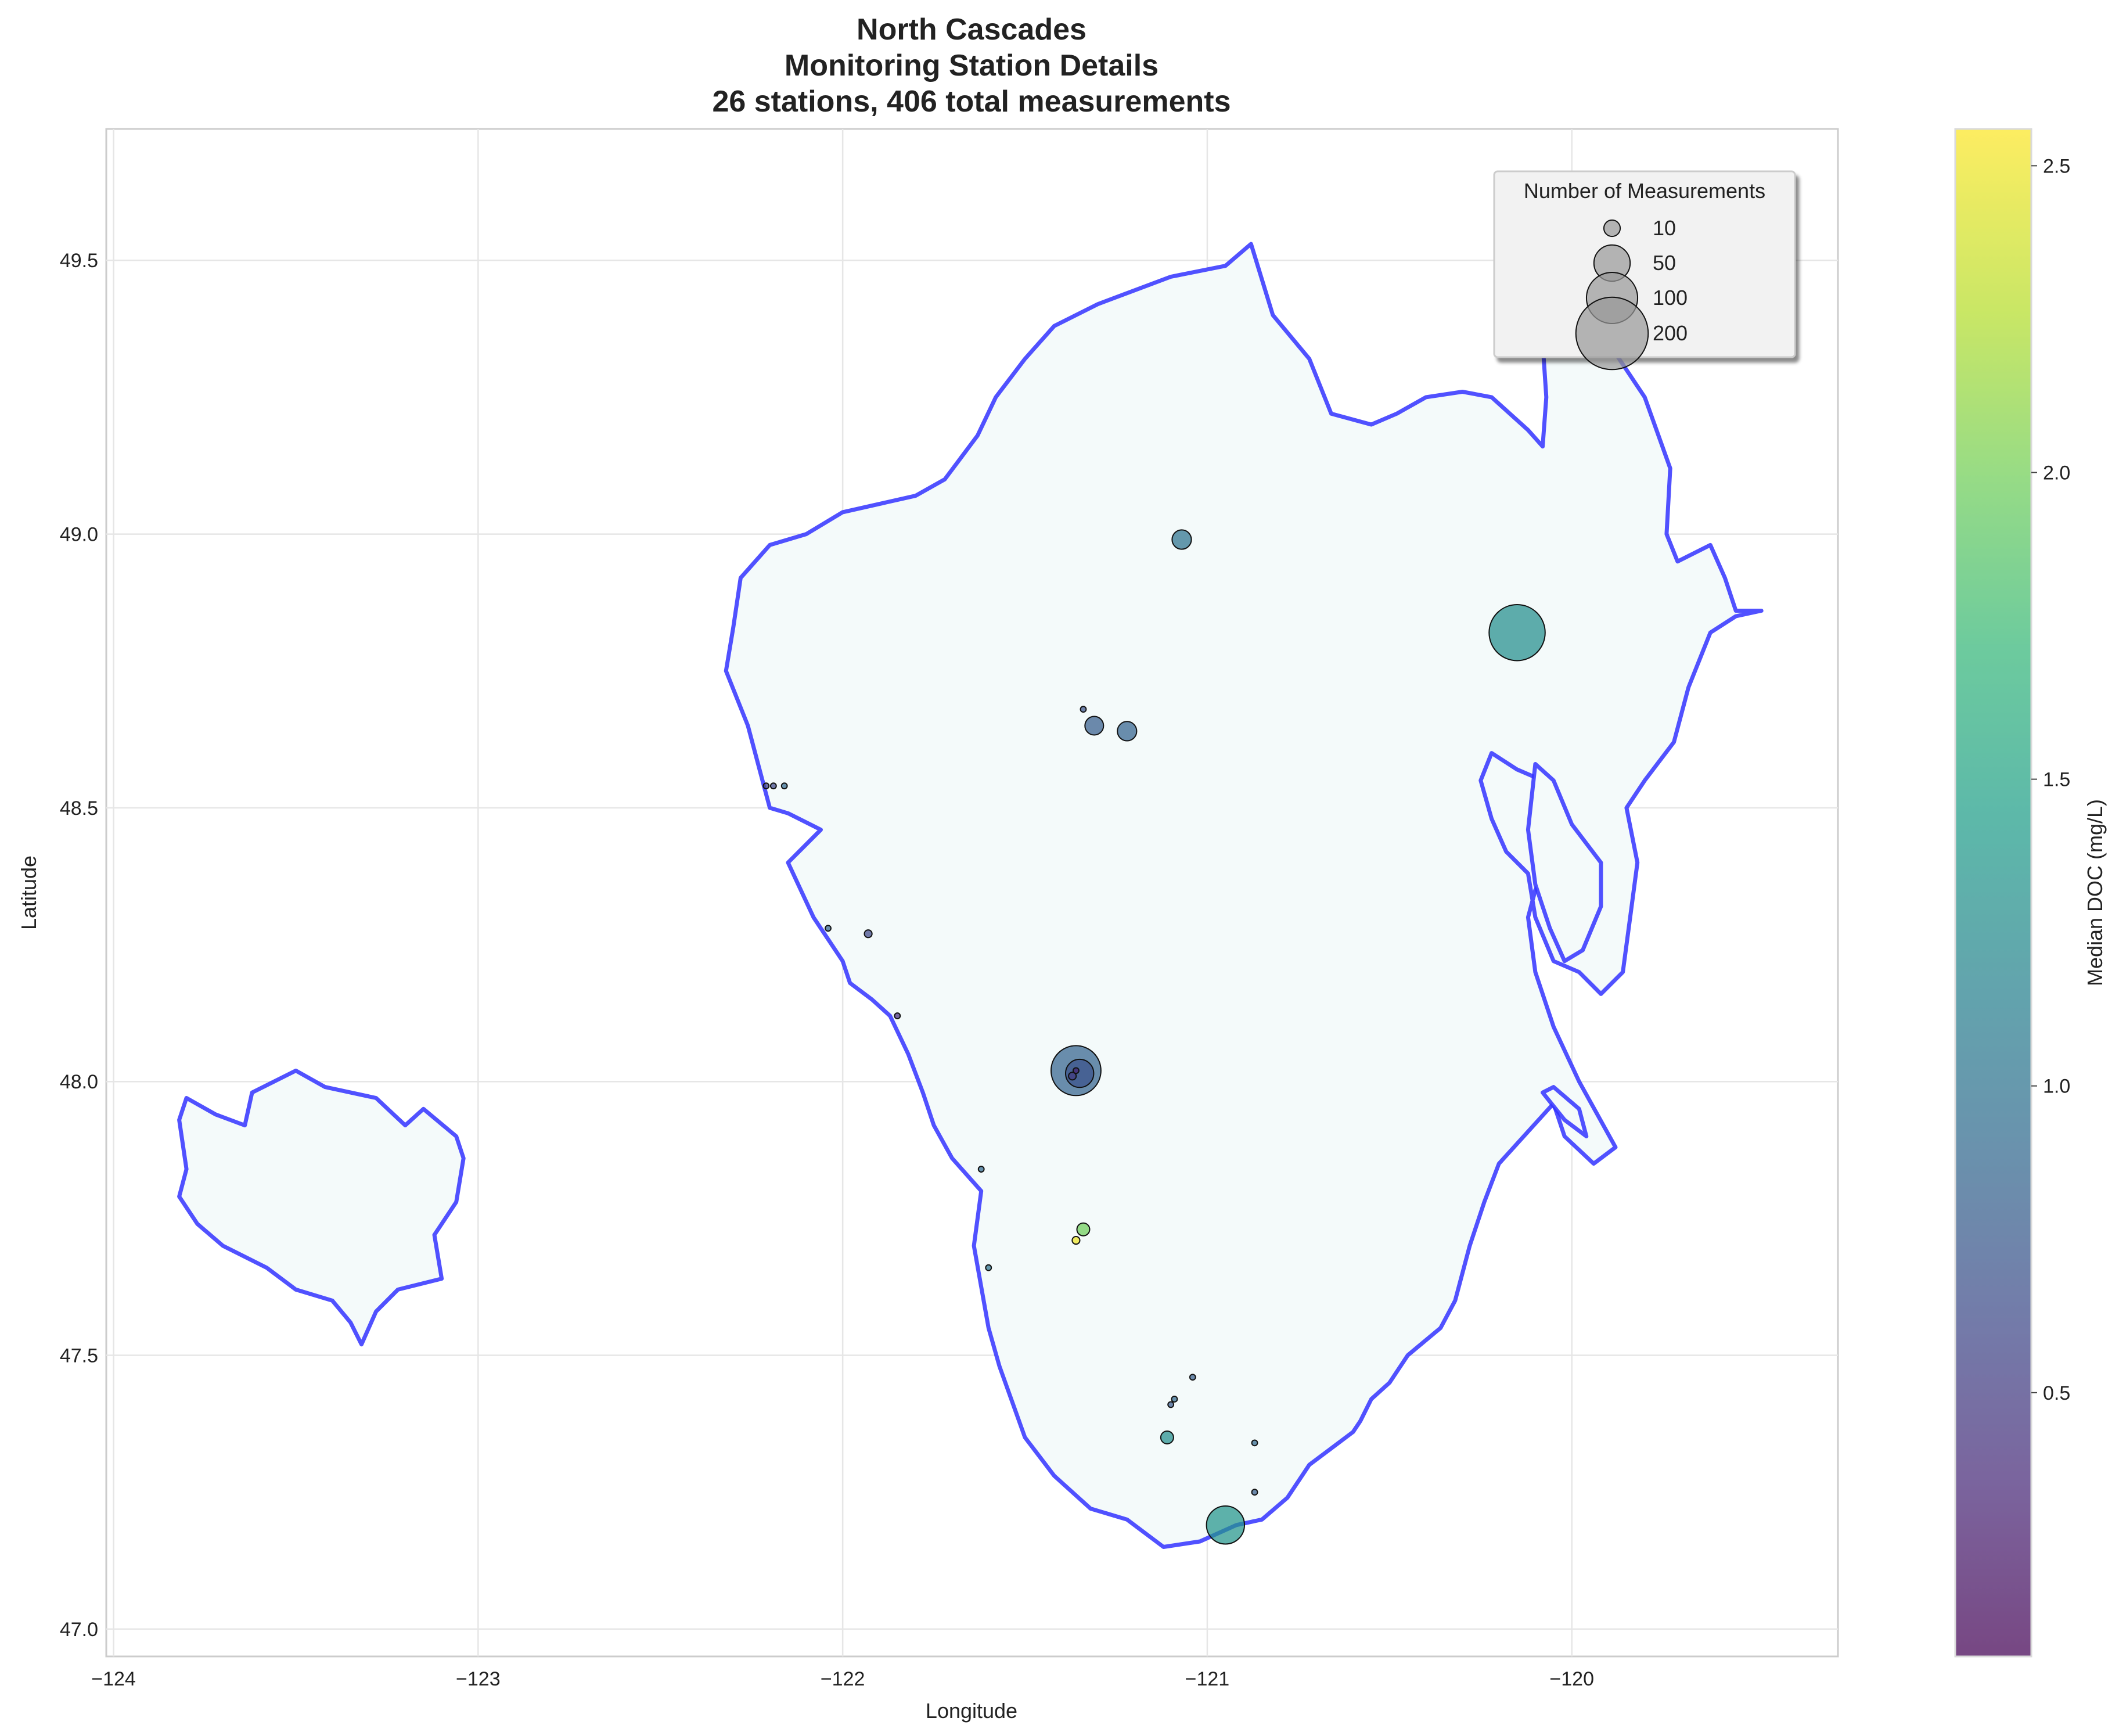  What do you see at coordinates (79, 1356) in the screenshot?
I see `y-tick-label: 47.5` at bounding box center [79, 1356].